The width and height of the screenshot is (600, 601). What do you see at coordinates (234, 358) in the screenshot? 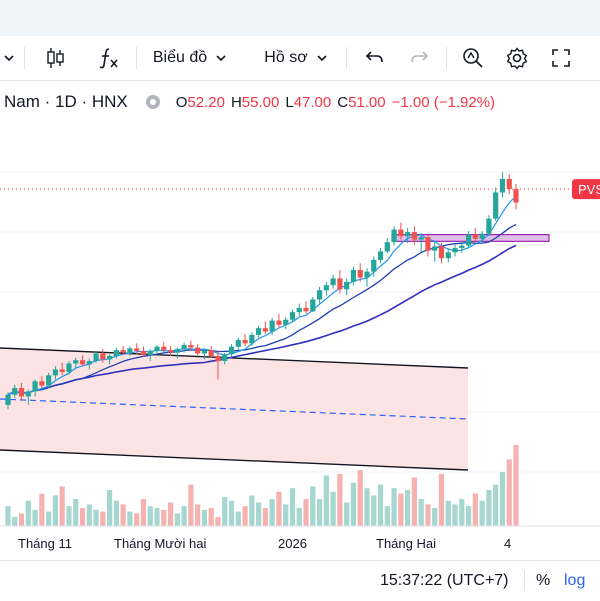
I see `channel-top-line` at bounding box center [234, 358].